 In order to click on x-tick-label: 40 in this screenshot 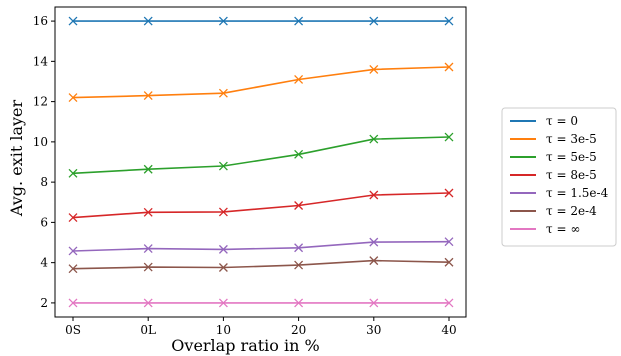, I will do `click(448, 330)`.